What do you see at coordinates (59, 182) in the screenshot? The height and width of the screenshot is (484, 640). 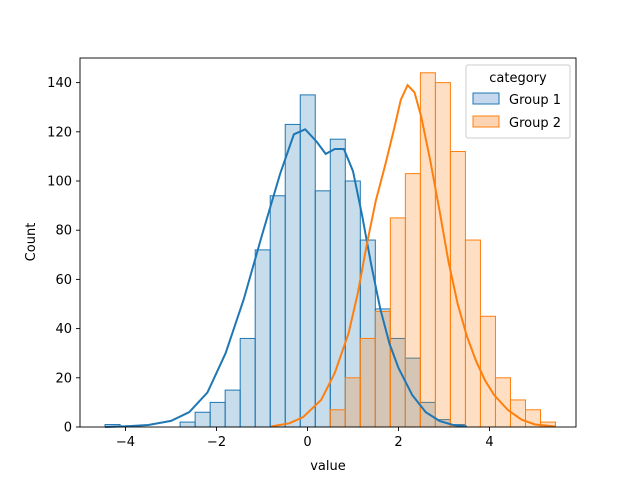 I see `y-tick-label: 100` at bounding box center [59, 182].